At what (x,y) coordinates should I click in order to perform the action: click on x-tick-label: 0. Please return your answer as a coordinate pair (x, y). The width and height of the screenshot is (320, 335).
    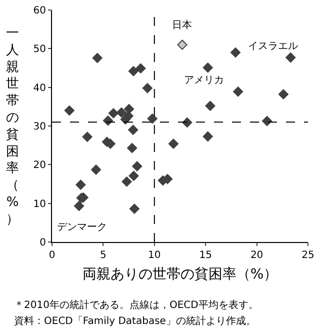
    Looking at the image, I should click on (52, 255).